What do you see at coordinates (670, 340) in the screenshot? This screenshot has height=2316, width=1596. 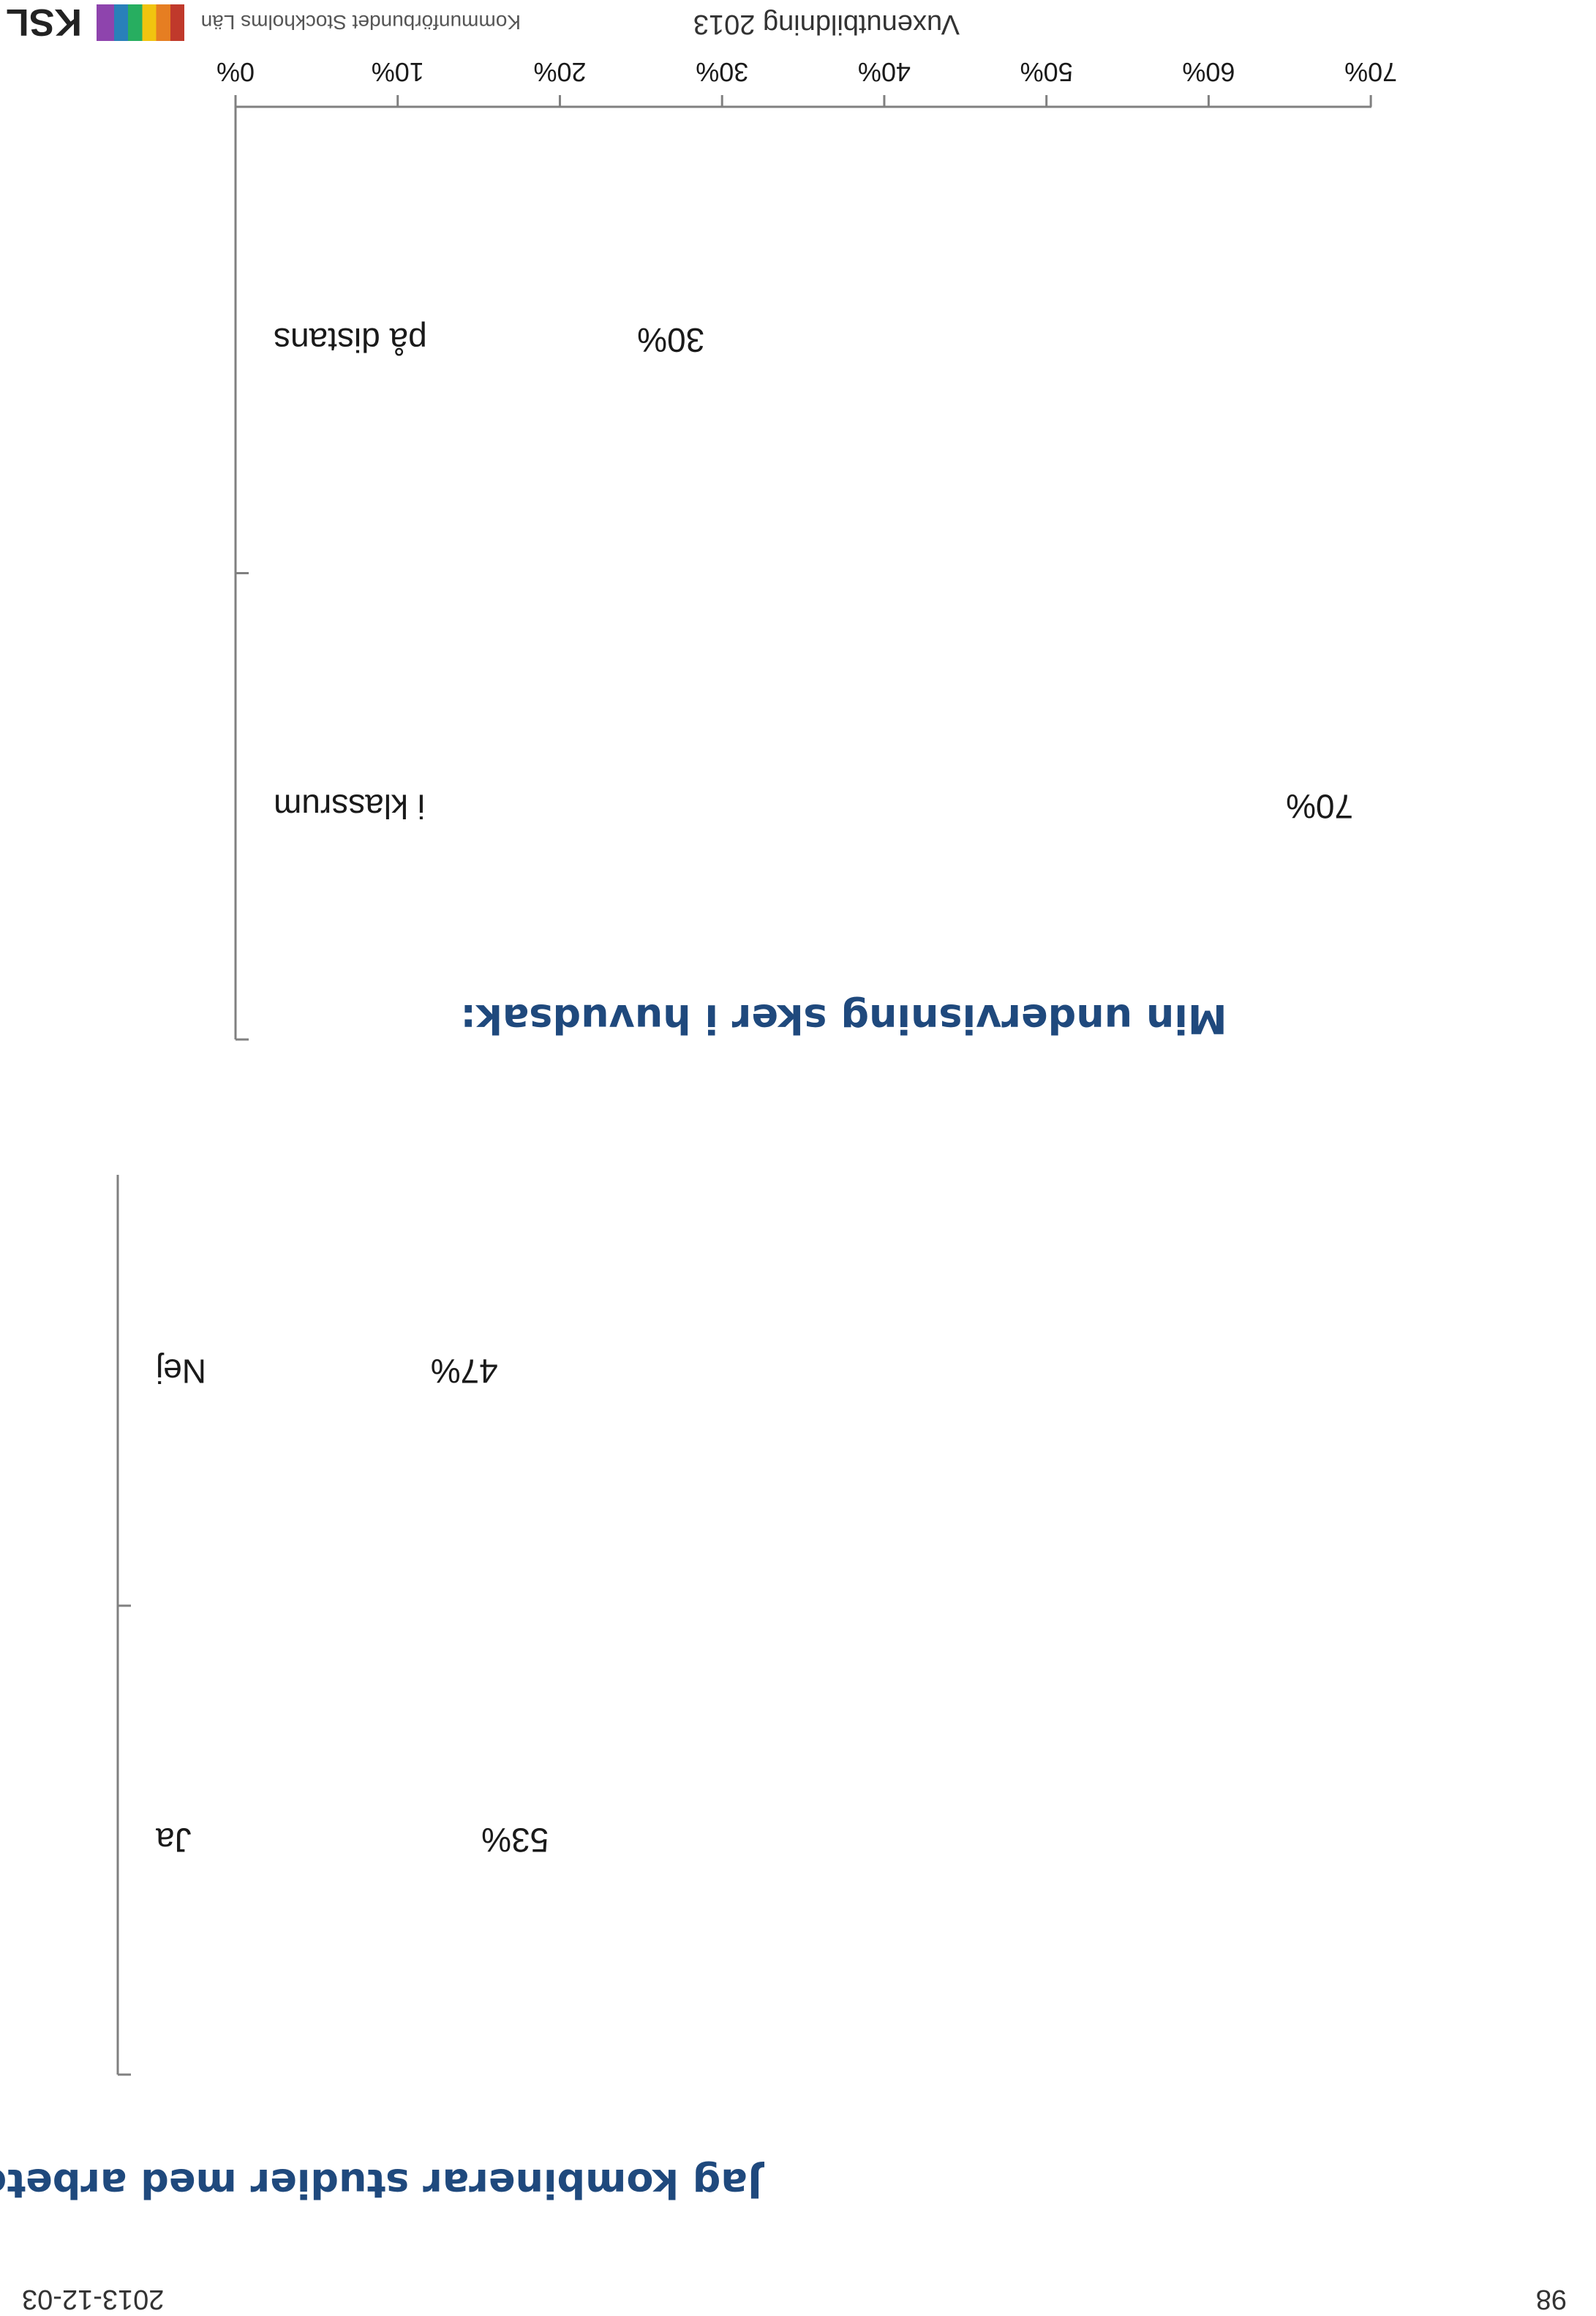 I see `bar-value-label: 30%` at bounding box center [670, 340].